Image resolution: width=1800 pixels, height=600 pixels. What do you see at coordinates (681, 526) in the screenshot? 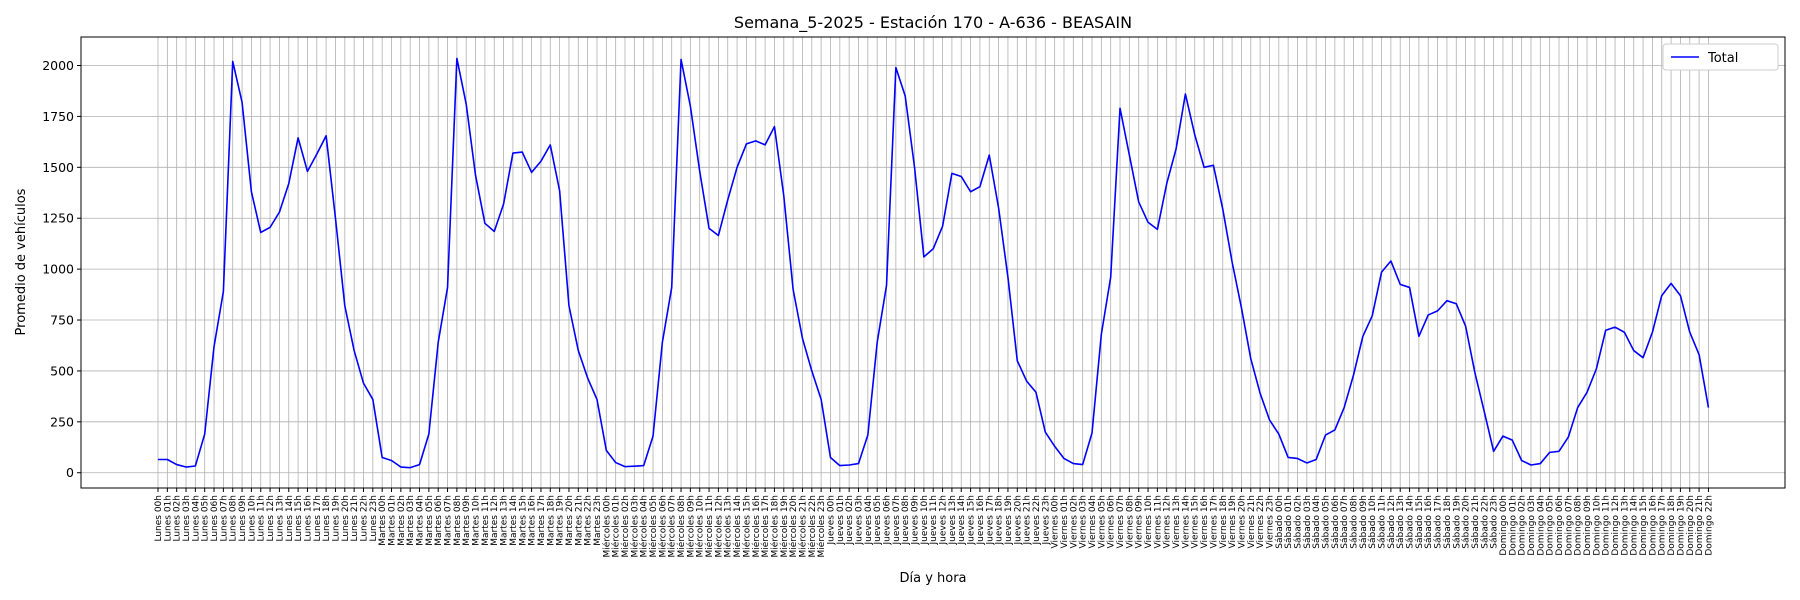
I see `x-tick-label: Miércoles 08h` at bounding box center [681, 526].